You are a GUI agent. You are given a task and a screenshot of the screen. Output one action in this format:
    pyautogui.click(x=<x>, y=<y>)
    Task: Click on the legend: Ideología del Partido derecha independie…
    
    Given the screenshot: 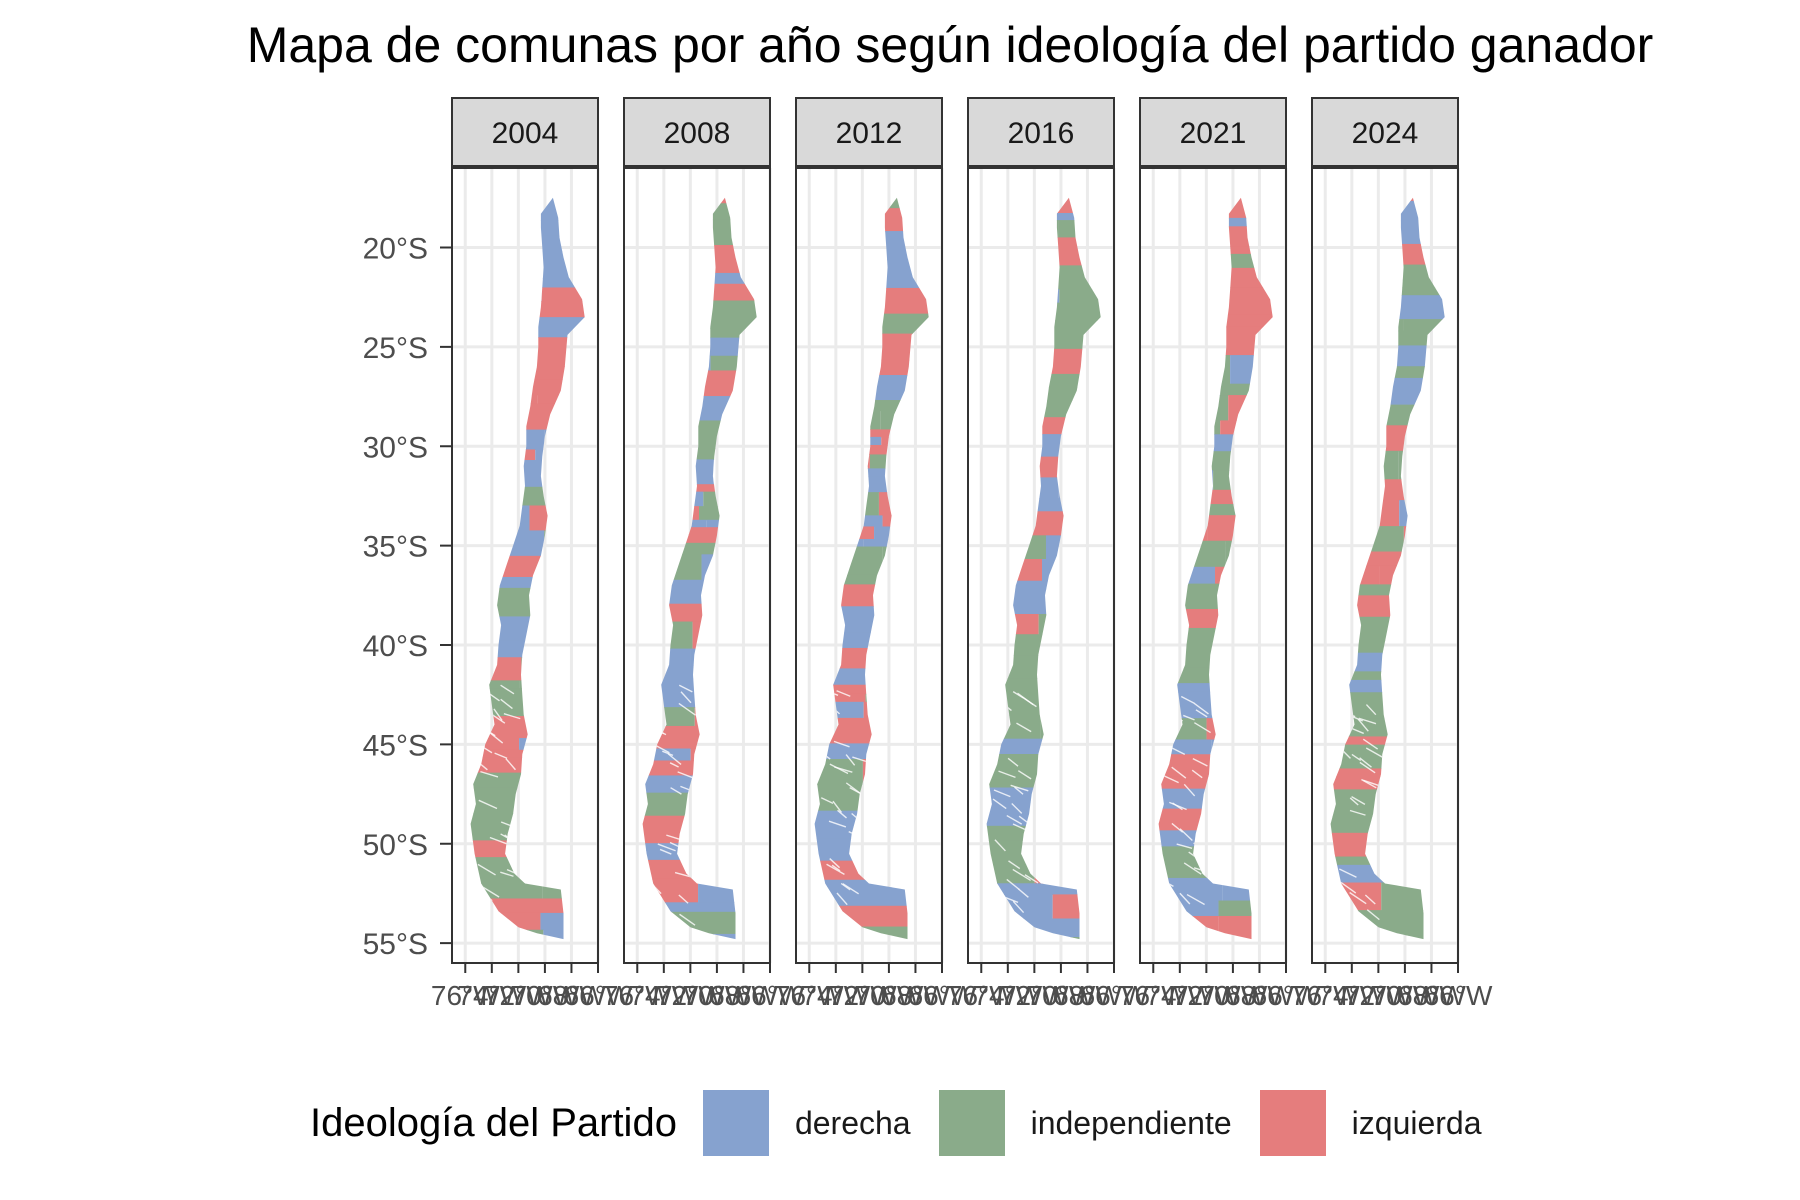 What is the action you would take?
    pyautogui.click(x=910, y=1123)
    